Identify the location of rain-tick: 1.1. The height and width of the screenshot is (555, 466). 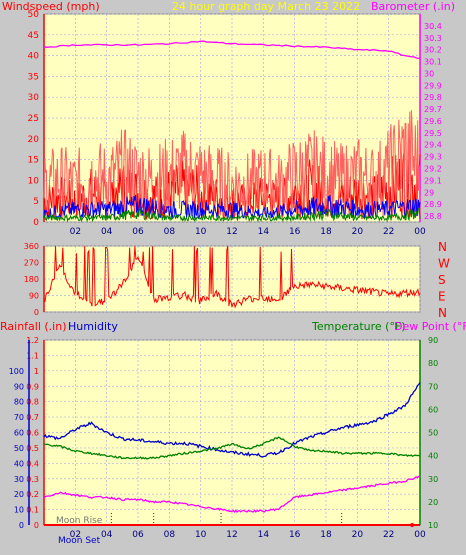
(32, 355).